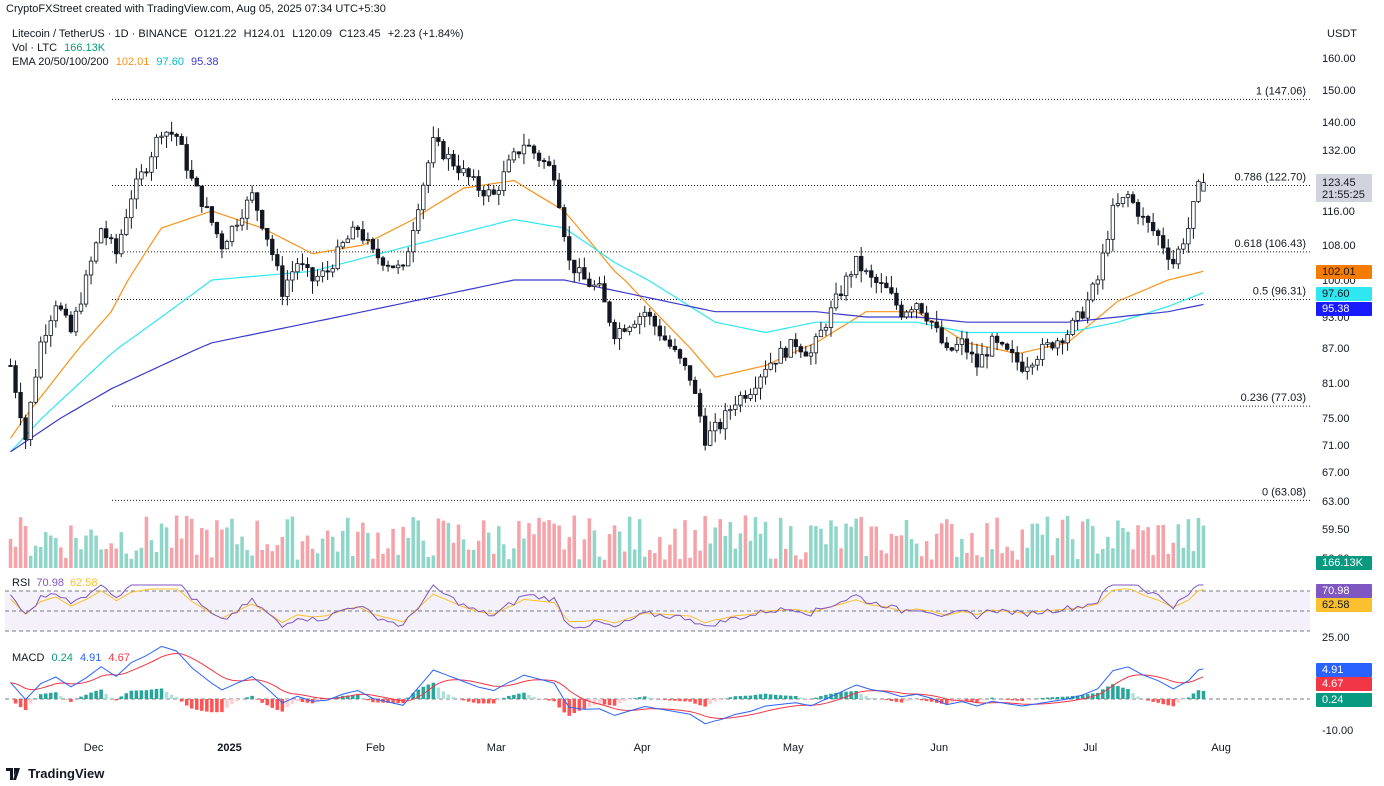 Image resolution: width=1384 pixels, height=786 pixels. I want to click on price-tick-label: 81.00, so click(1336, 384).